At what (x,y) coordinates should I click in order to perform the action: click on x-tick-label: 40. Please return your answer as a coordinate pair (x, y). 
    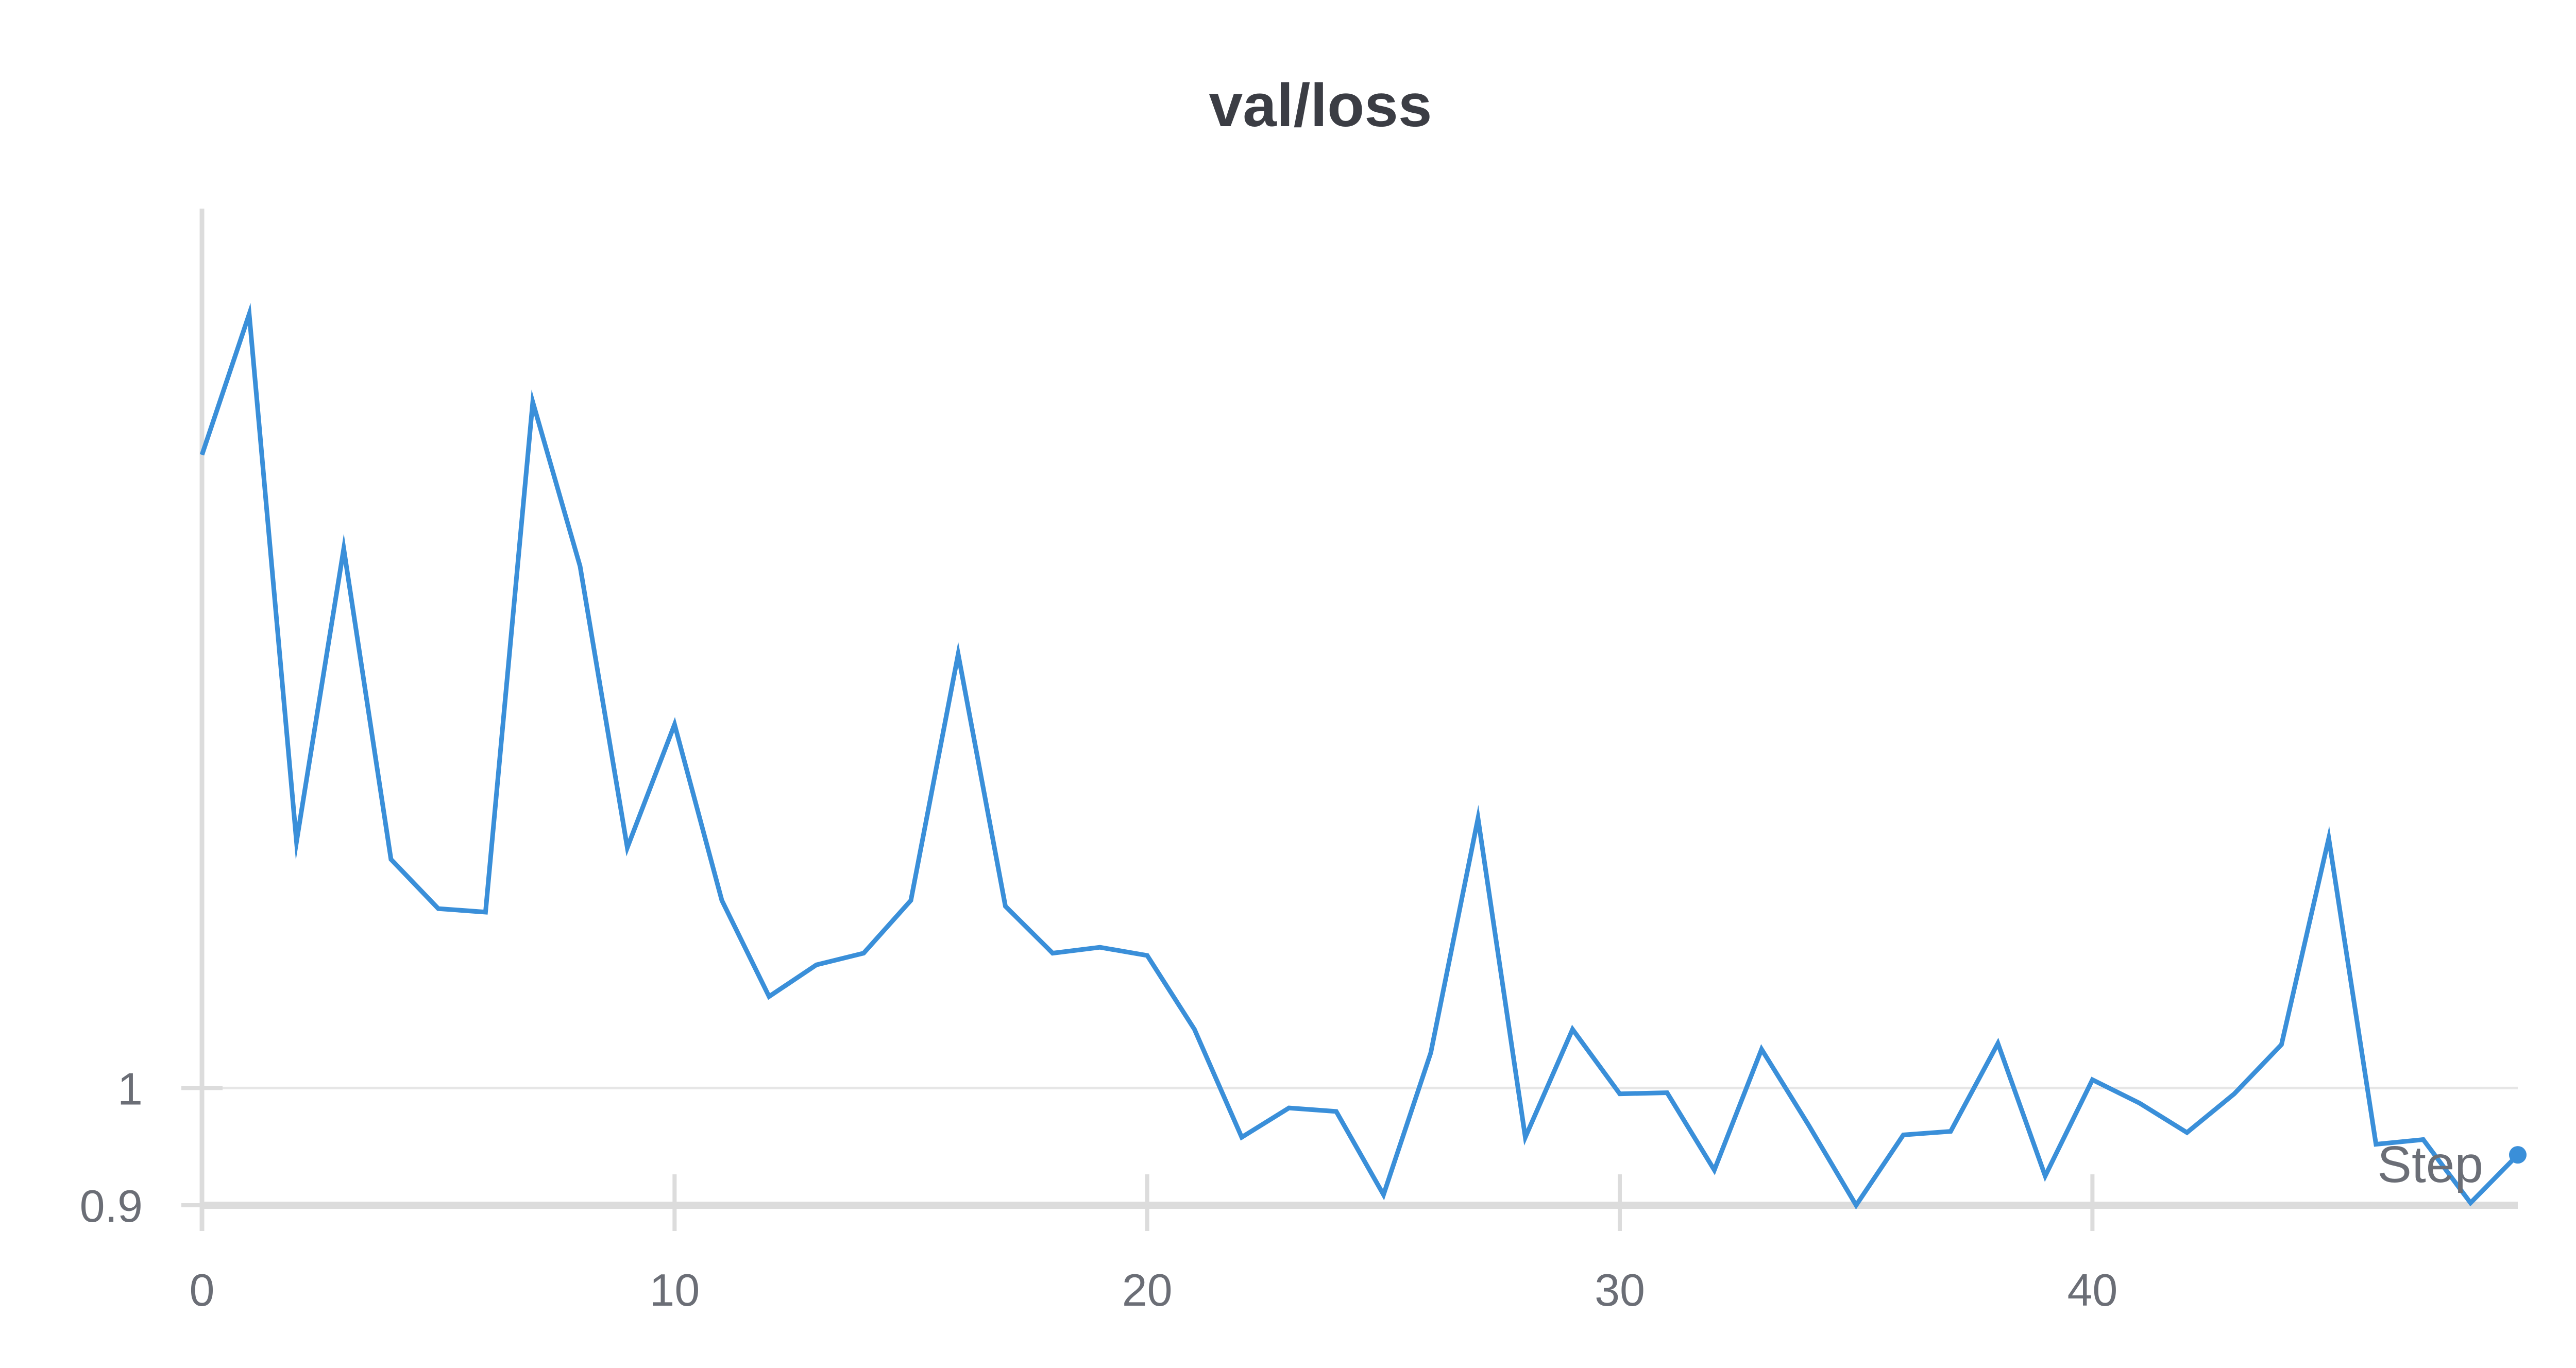
    Looking at the image, I should click on (2092, 1289).